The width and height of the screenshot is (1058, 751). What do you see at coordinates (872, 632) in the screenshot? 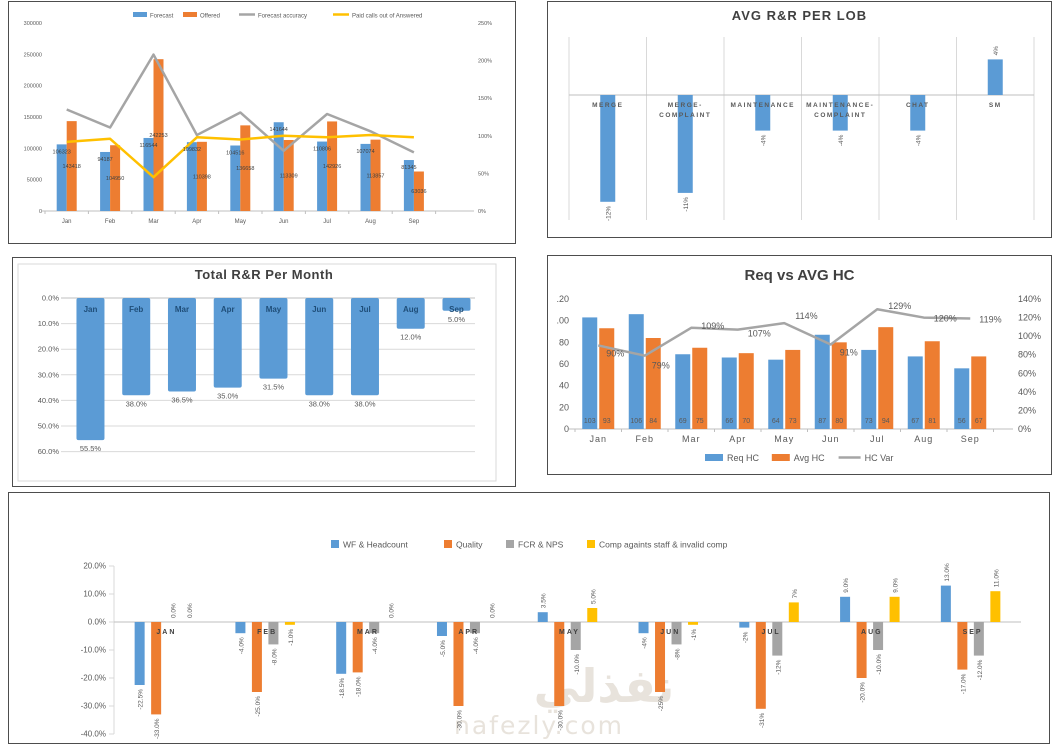
I see `month-label: AUG` at bounding box center [872, 632].